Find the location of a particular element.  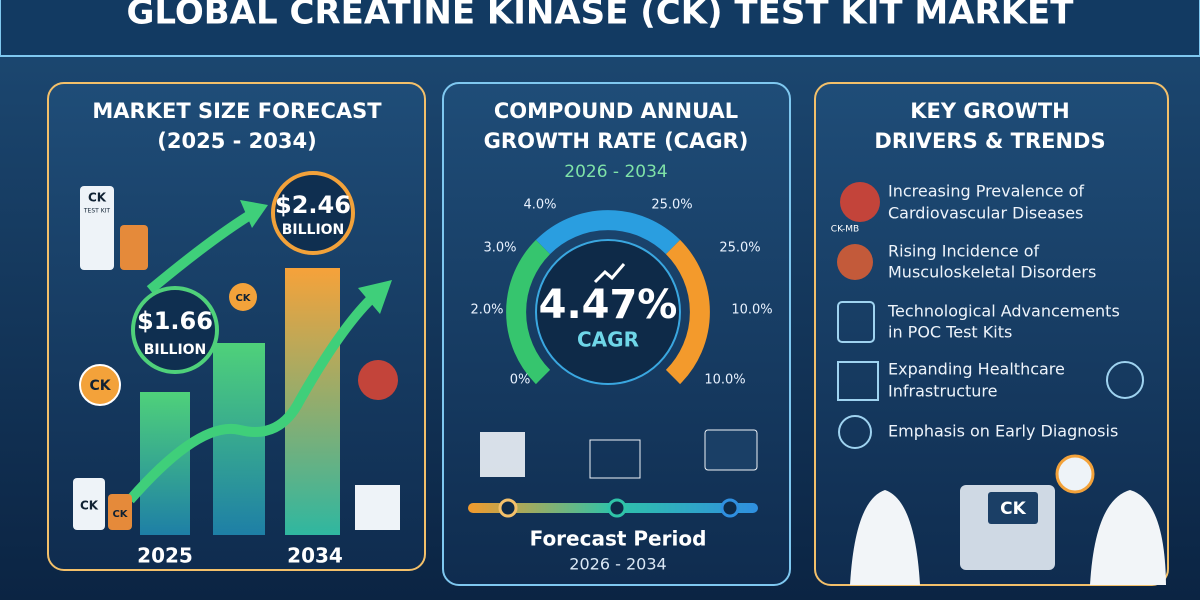

driver-text: Expanding Healthcare is located at coordinates (976, 369).